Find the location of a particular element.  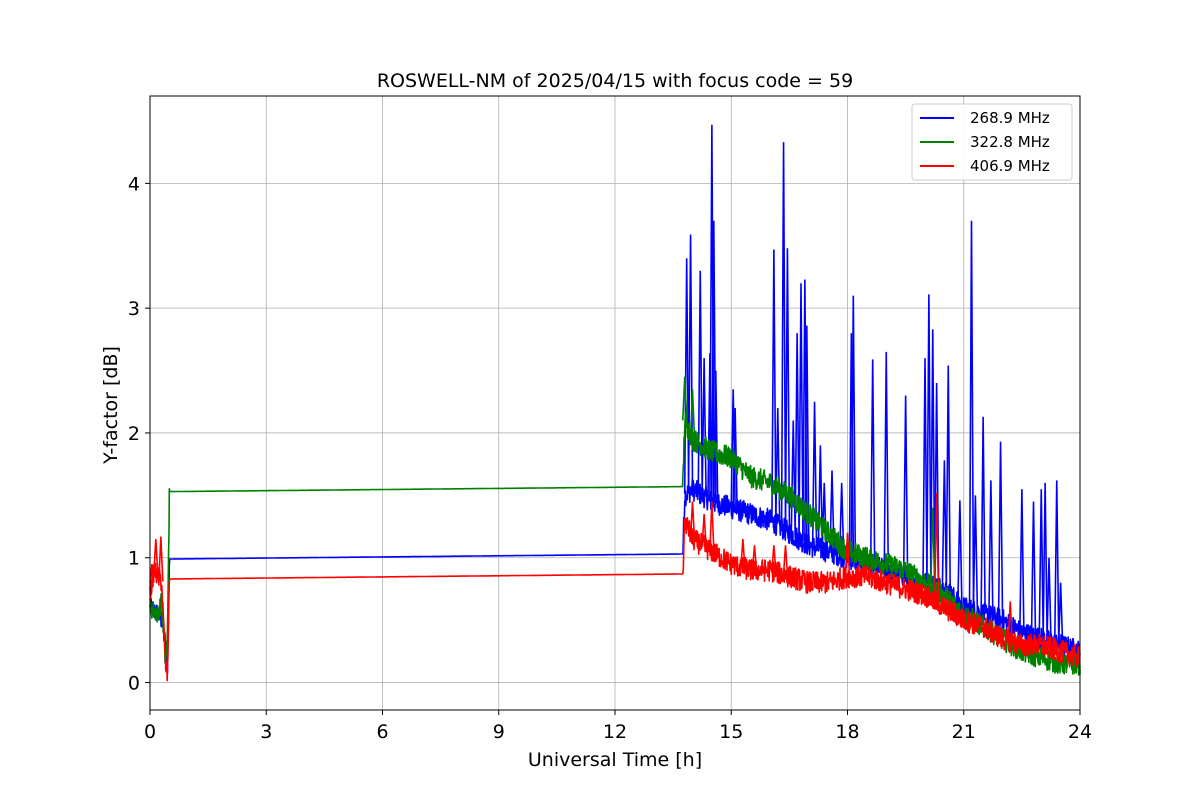

y-tick-label: 2 is located at coordinates (134, 434).